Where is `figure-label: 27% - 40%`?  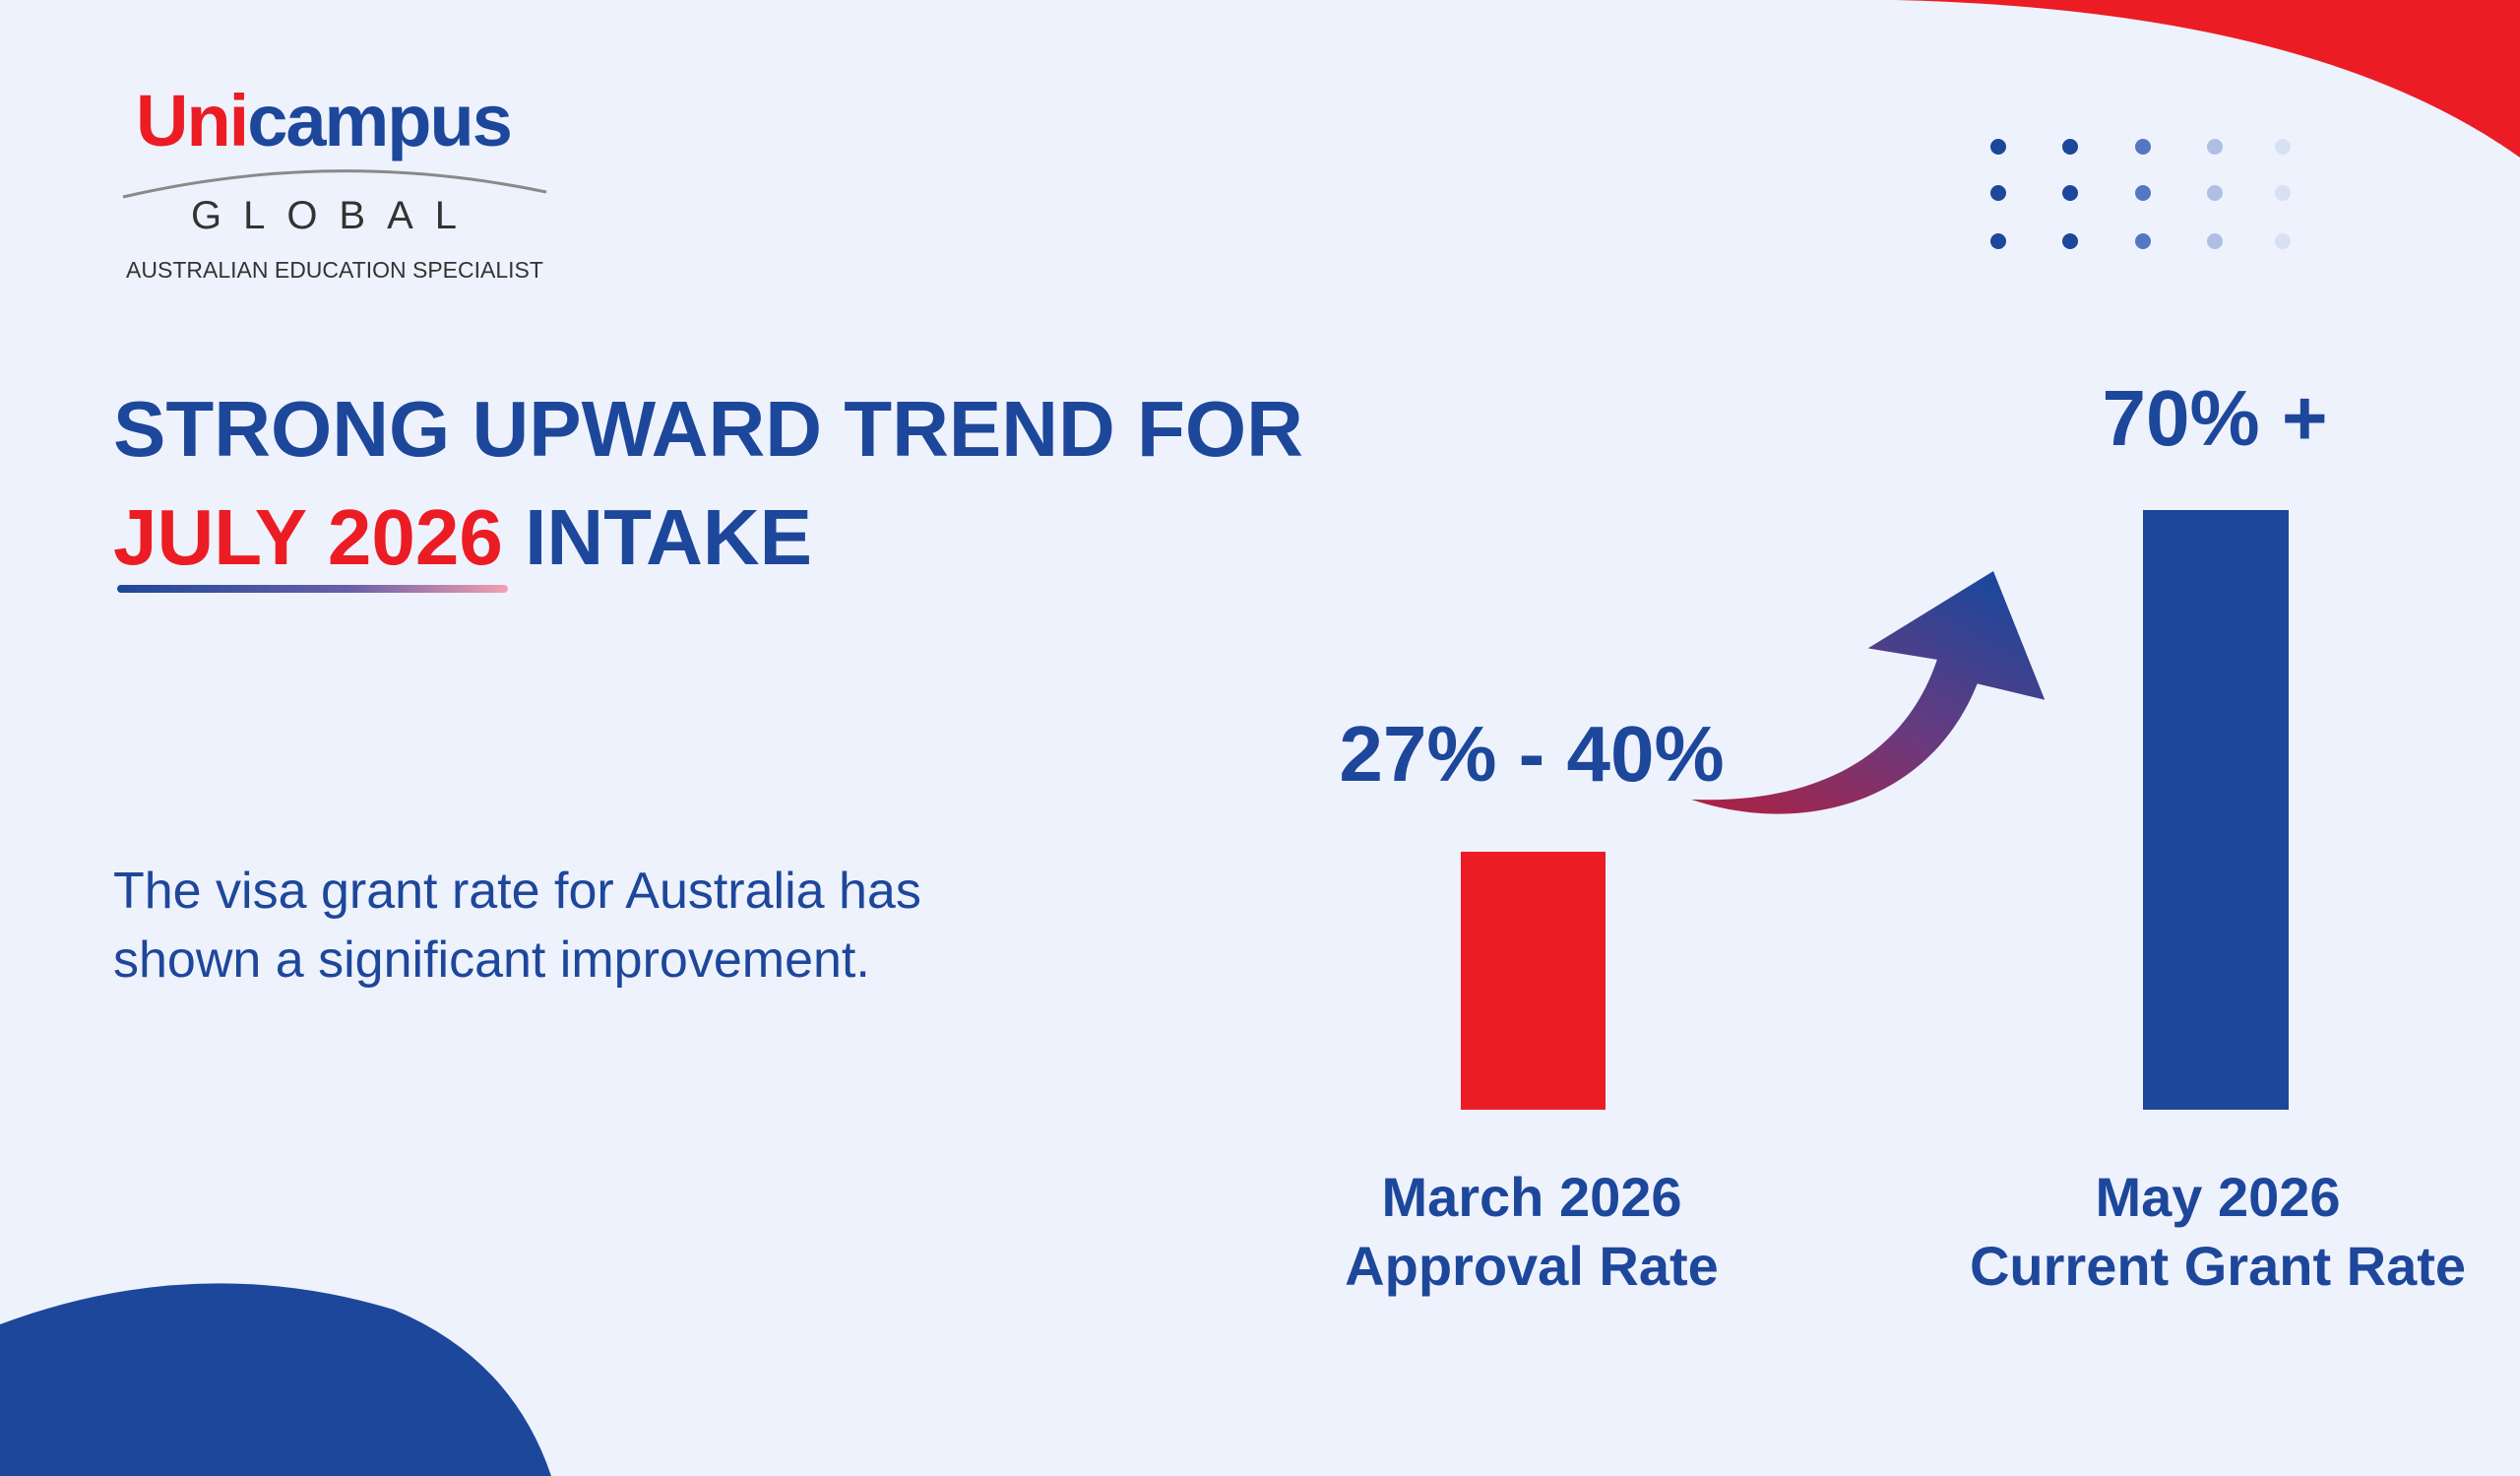
figure-label: 27% - 40% is located at coordinates (1531, 754).